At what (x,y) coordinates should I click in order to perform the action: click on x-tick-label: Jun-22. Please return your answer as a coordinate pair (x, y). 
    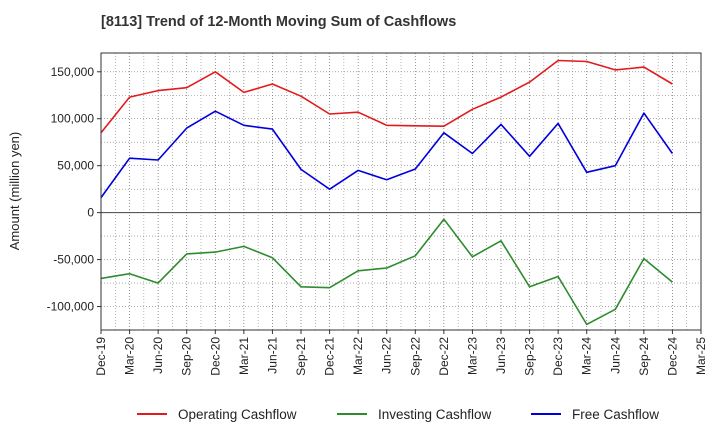
    Looking at the image, I should click on (387, 355).